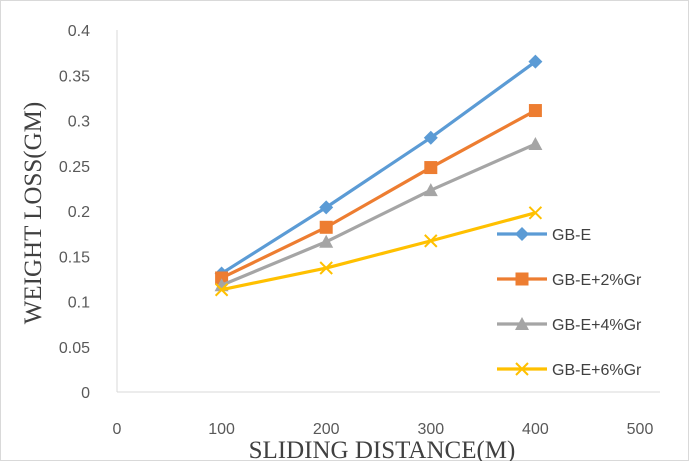 Image resolution: width=689 pixels, height=461 pixels. What do you see at coordinates (74, 167) in the screenshot?
I see `y-tick-label: 0.25` at bounding box center [74, 167].